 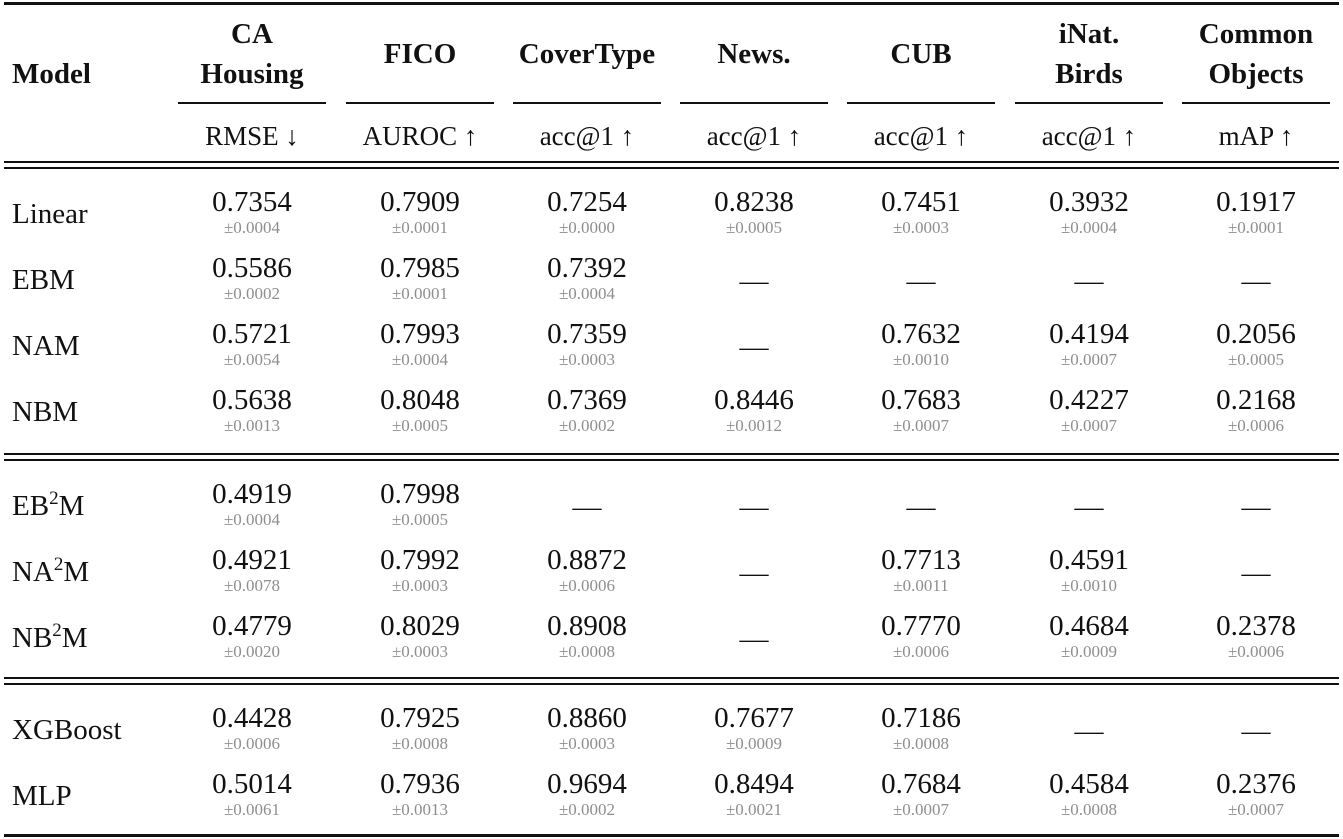 I want to click on cell-value: 0.4921, so click(x=252, y=560).